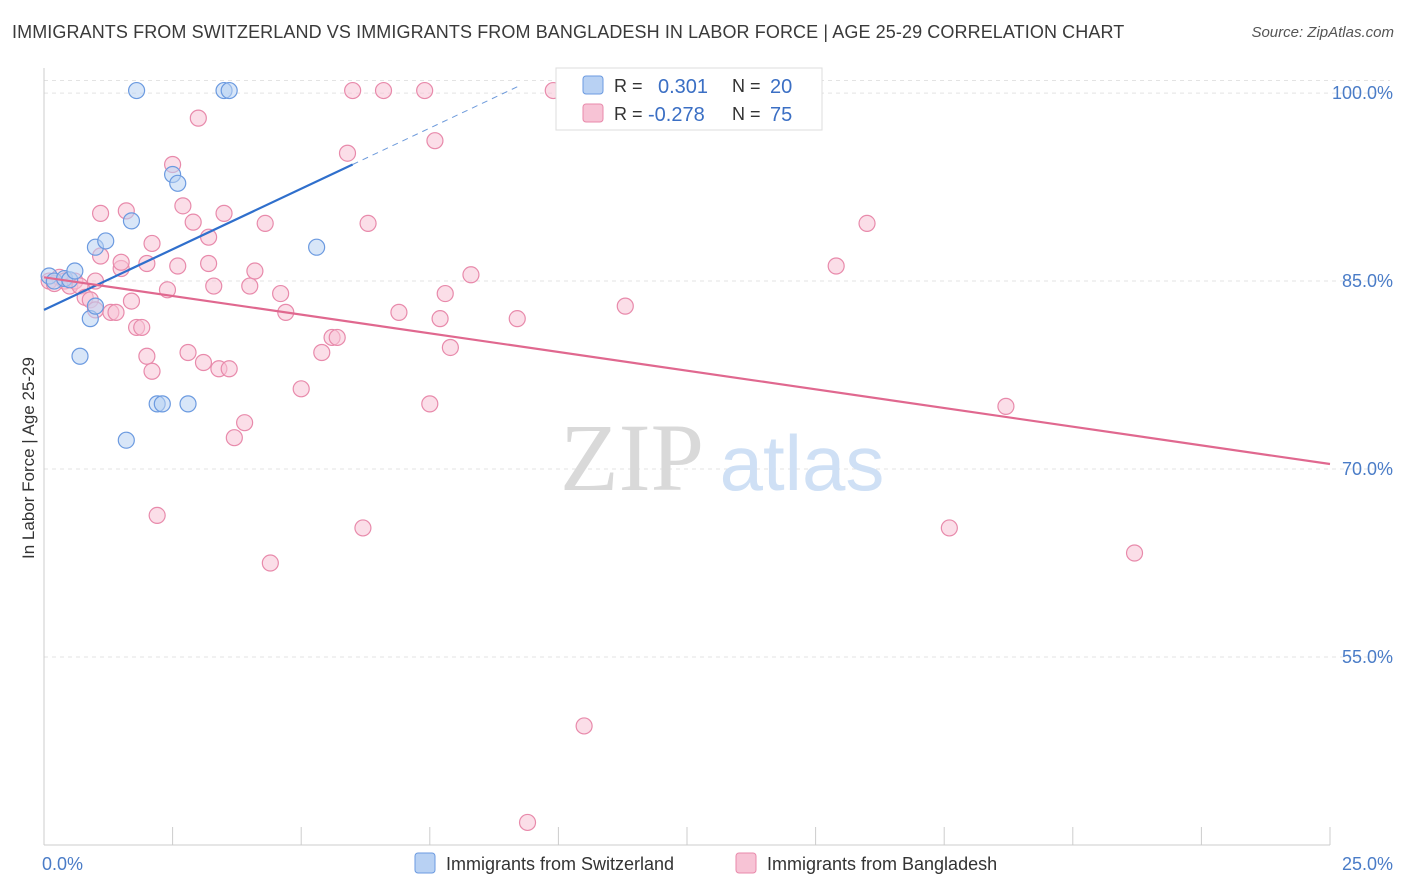  Describe the element at coordinates (746, 863) in the screenshot. I see `bottom-legend-swatch-bangladesh` at that location.